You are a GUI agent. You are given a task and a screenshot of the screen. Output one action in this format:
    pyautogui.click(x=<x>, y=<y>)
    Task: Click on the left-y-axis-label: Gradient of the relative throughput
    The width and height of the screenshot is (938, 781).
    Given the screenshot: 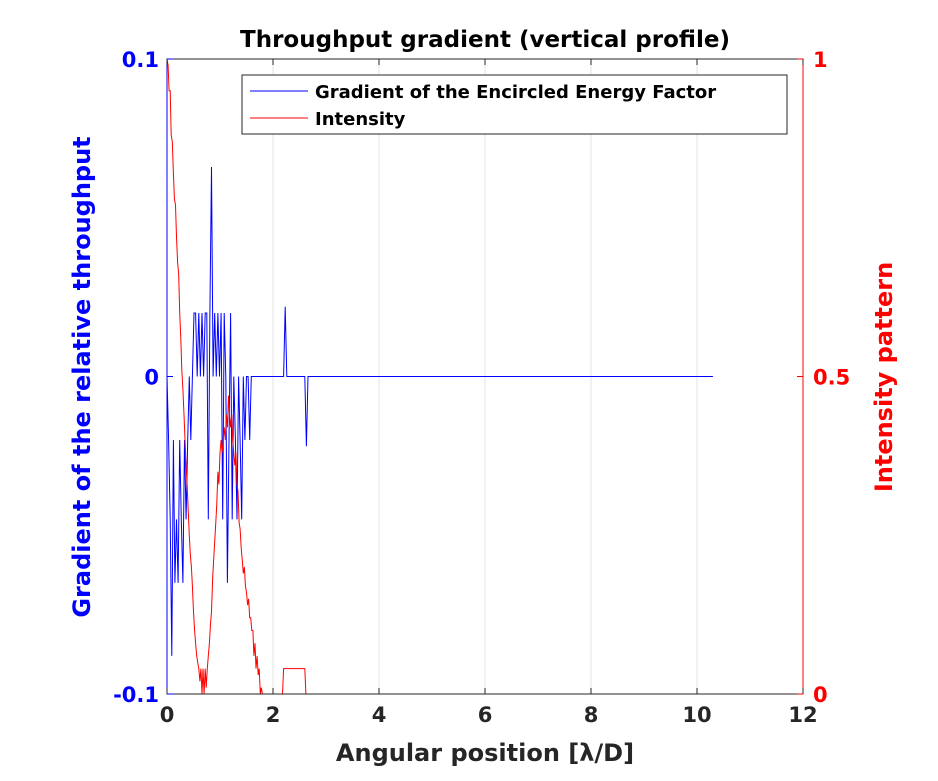 What is the action you would take?
    pyautogui.click(x=82, y=376)
    